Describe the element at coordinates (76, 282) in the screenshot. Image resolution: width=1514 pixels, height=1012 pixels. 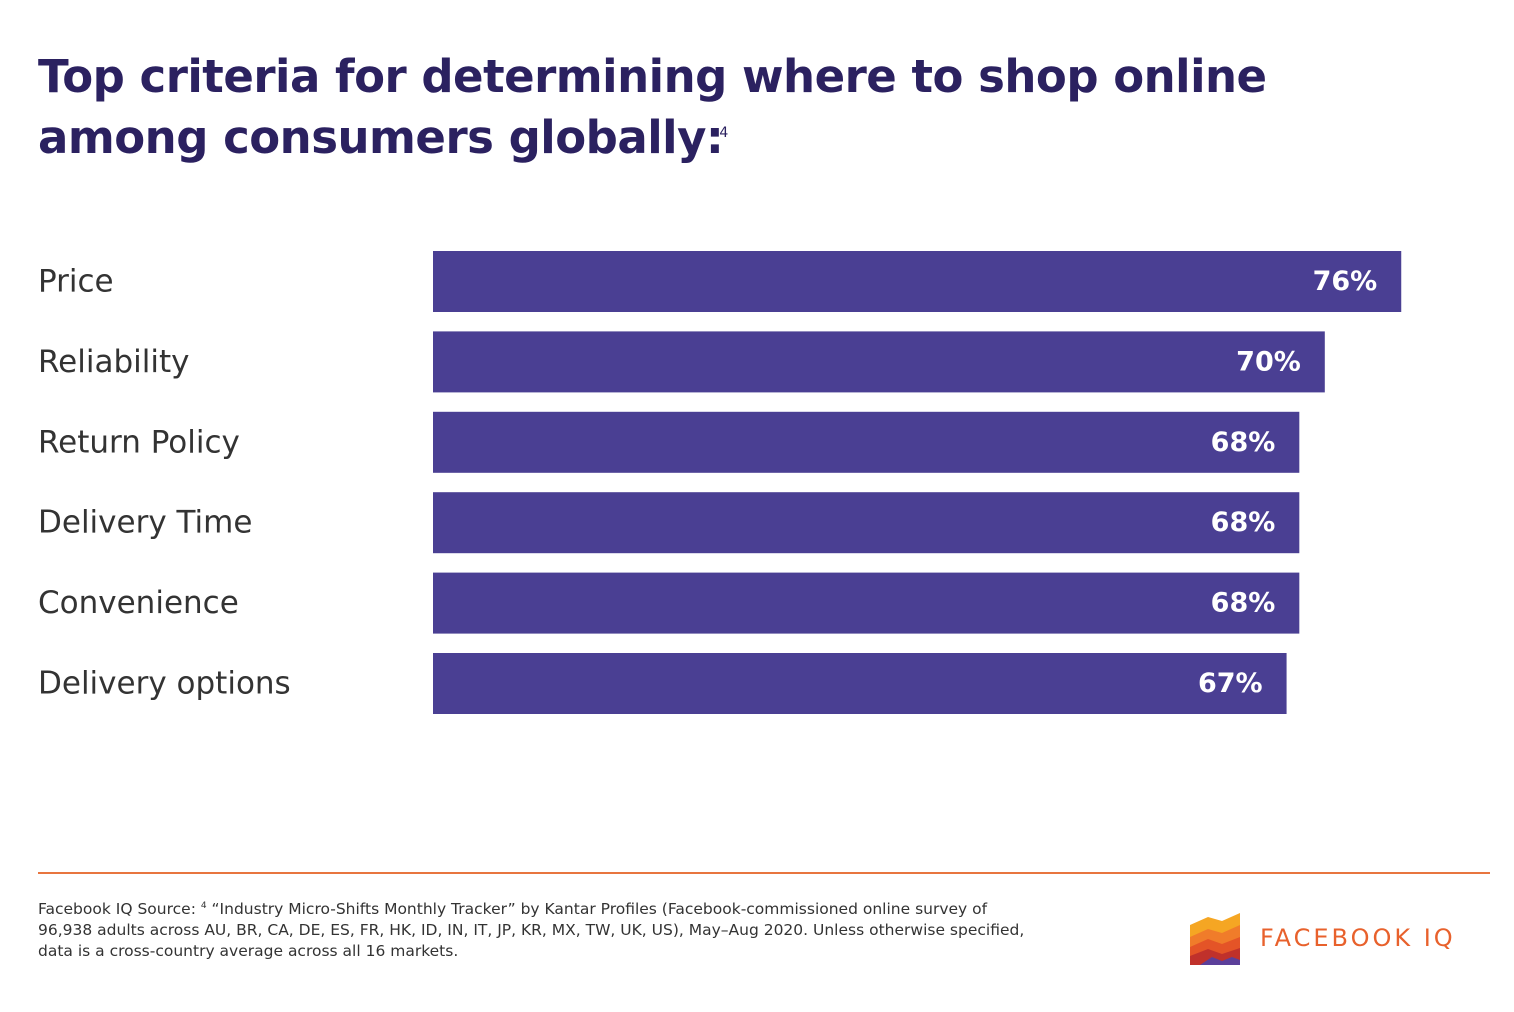
I see `category-label: Price` at that location.